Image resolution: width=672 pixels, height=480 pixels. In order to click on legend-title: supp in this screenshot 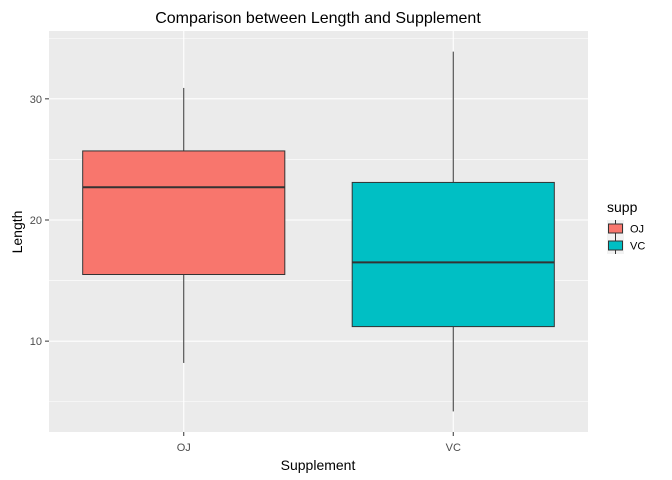, I will do `click(622, 207)`.